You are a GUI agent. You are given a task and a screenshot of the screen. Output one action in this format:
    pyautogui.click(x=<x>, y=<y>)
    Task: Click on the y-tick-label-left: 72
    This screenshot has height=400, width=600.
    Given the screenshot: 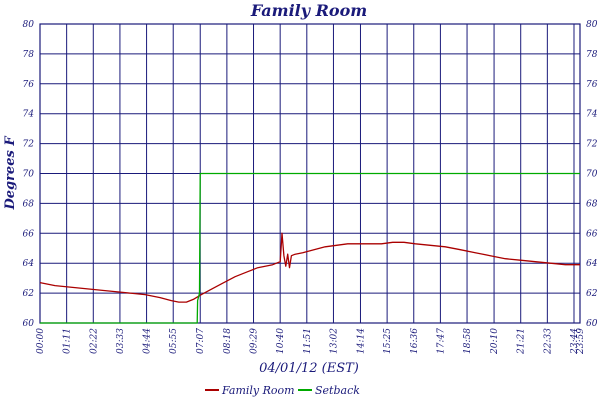 What is the action you would take?
    pyautogui.click(x=29, y=145)
    